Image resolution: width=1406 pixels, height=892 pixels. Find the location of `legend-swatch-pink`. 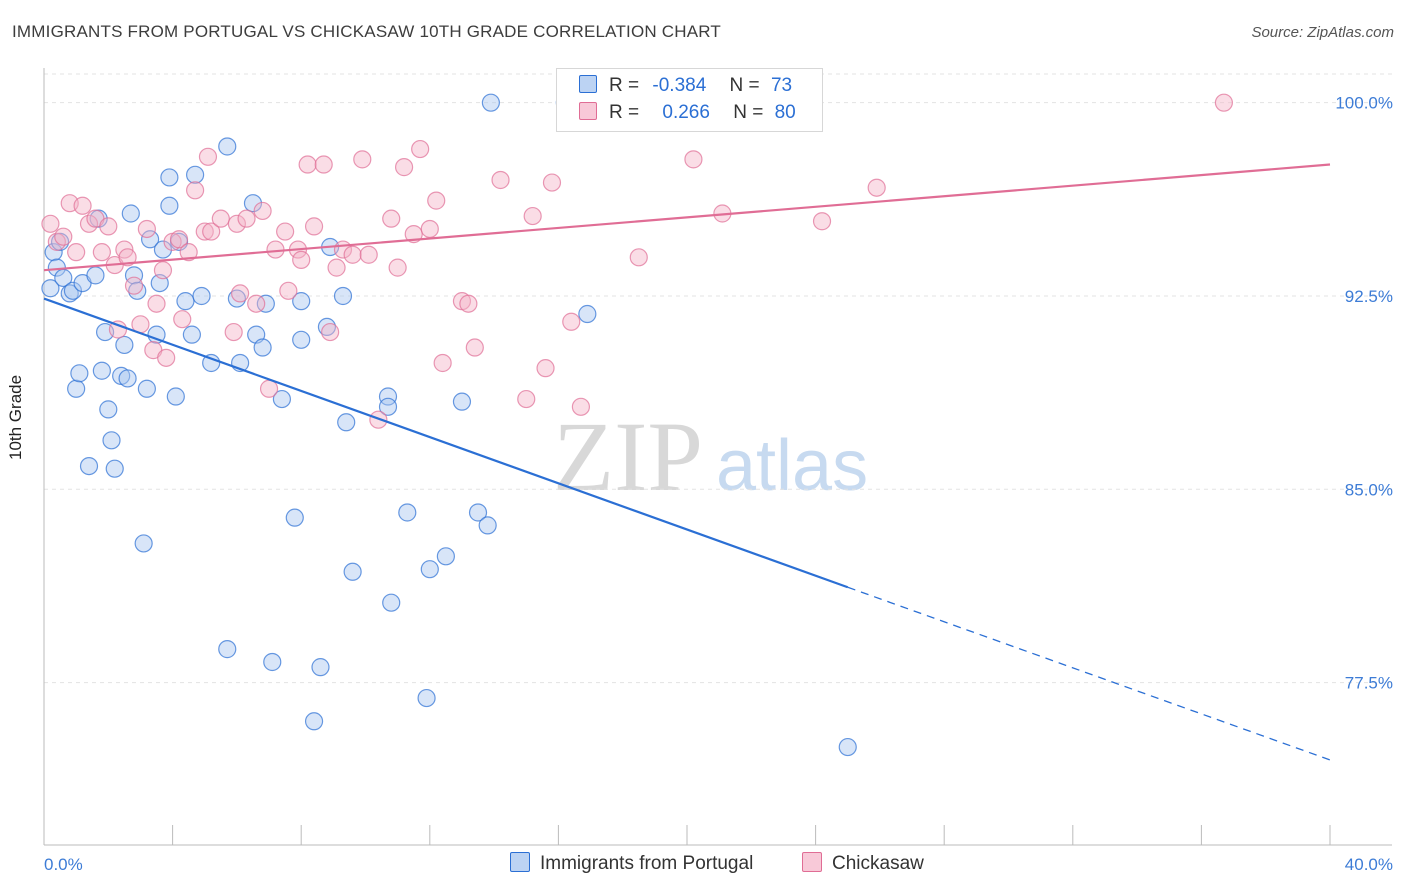

legend-swatch-pink is located at coordinates (588, 111).